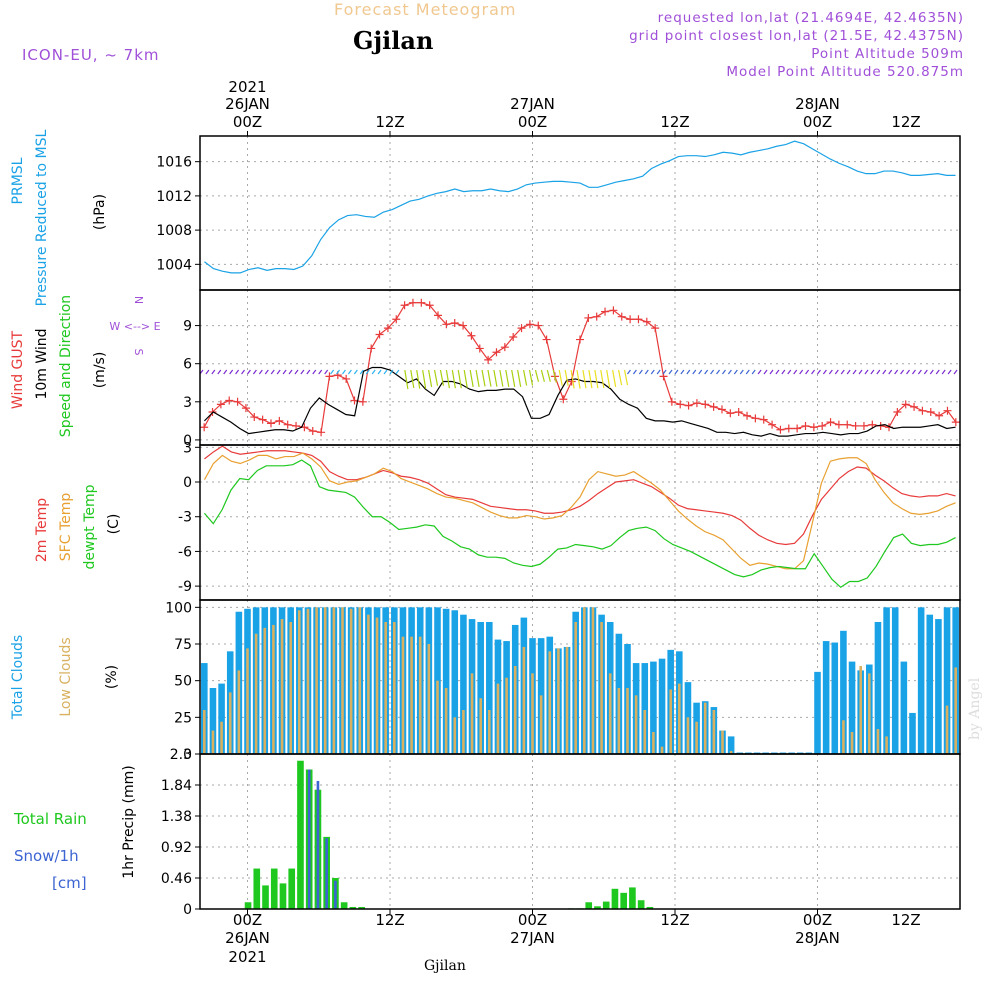  What do you see at coordinates (580, 522) in the screenshot?
I see `panel-frame-temperature` at bounding box center [580, 522].